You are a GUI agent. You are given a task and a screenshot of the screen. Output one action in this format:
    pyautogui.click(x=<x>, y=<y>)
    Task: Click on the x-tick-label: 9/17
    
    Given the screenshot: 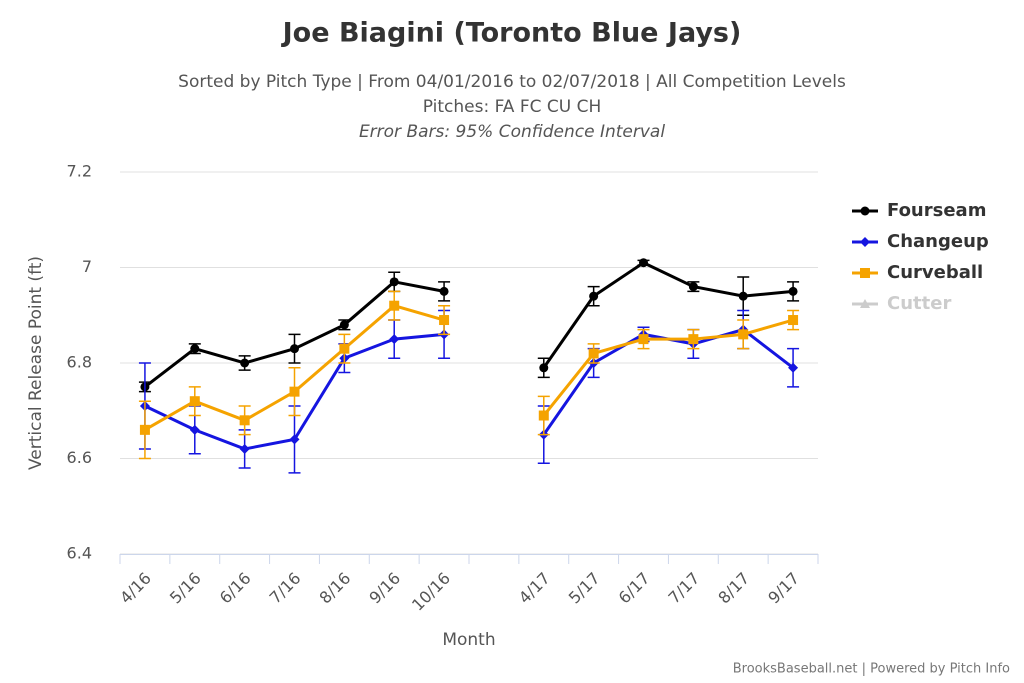 What is the action you would take?
    pyautogui.click(x=783, y=588)
    